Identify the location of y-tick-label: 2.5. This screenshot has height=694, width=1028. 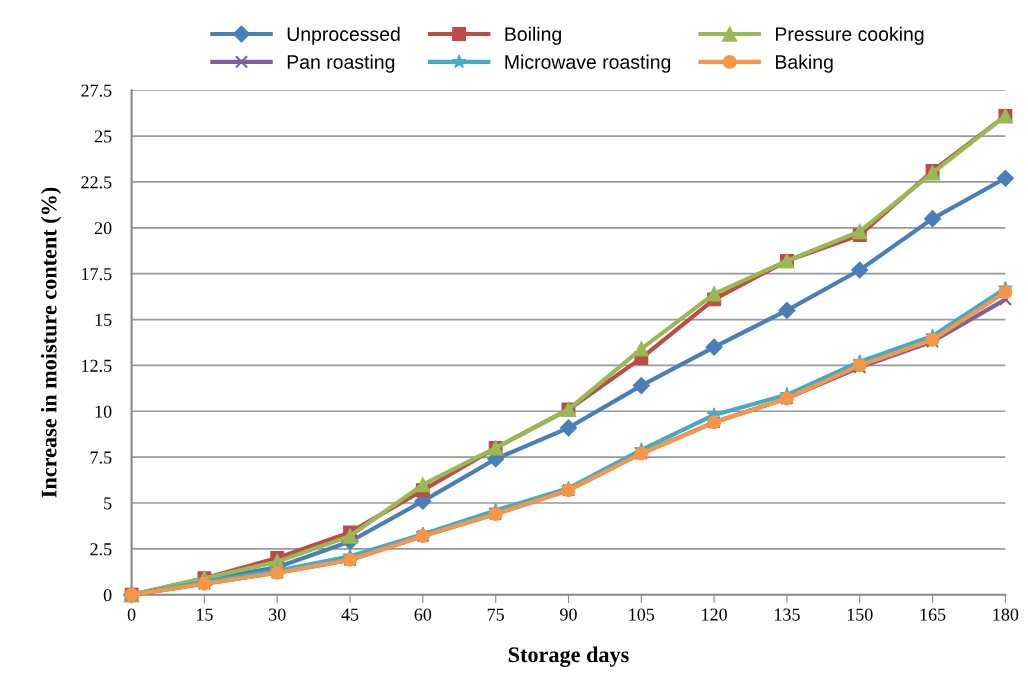
(101, 549).